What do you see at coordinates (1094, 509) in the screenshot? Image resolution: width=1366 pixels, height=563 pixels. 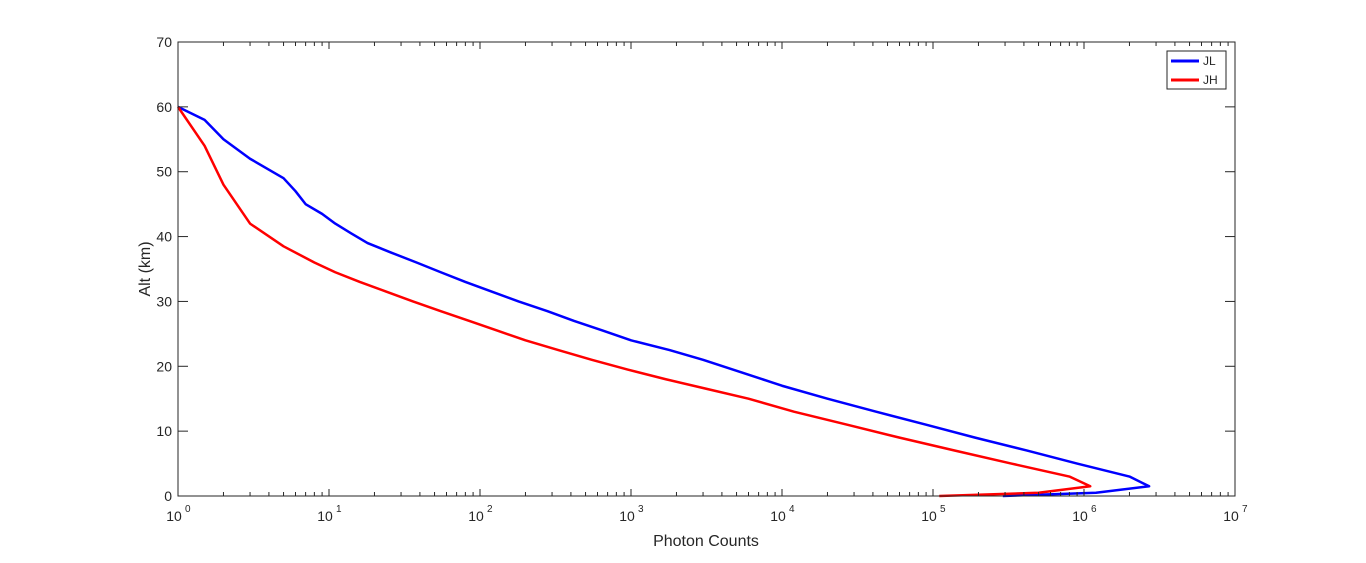 I see `x-tick-label-exponent: 6` at bounding box center [1094, 509].